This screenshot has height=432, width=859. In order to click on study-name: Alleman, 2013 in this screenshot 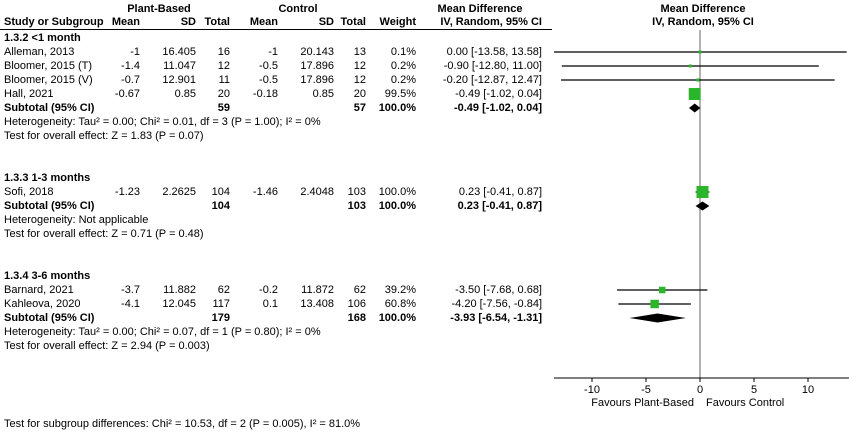, I will do `click(39, 52)`.